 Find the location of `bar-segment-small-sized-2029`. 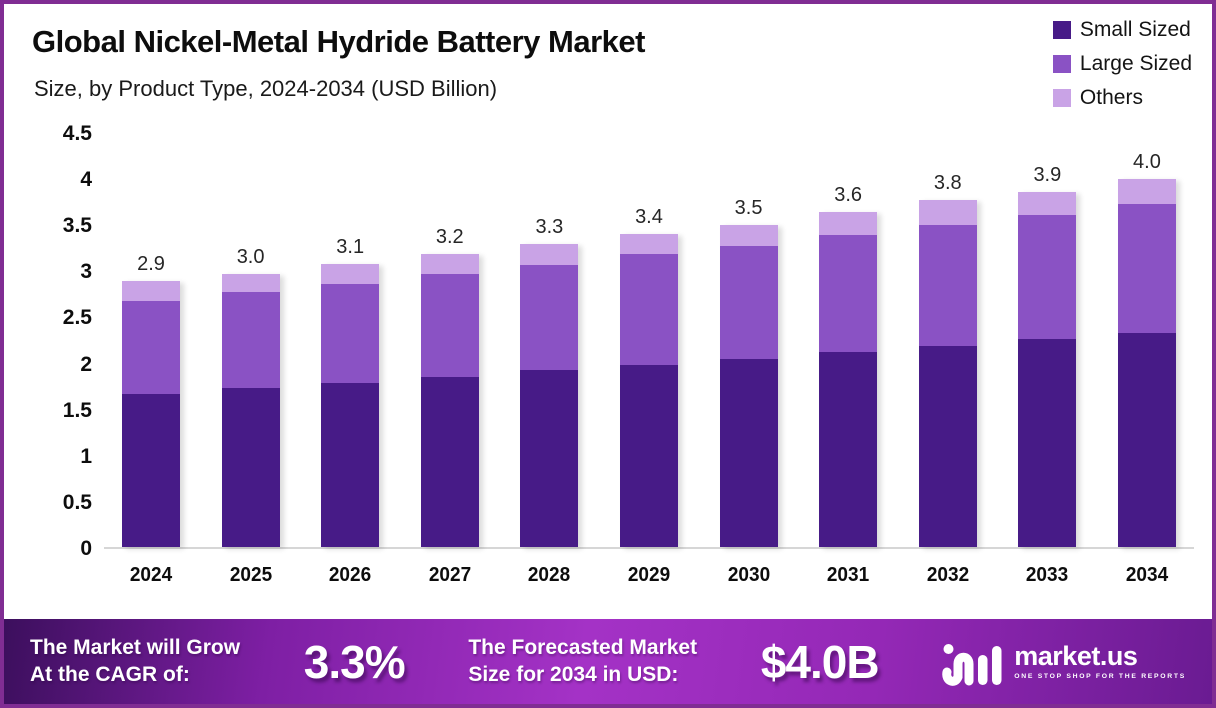

bar-segment-small-sized-2029 is located at coordinates (648, 456).